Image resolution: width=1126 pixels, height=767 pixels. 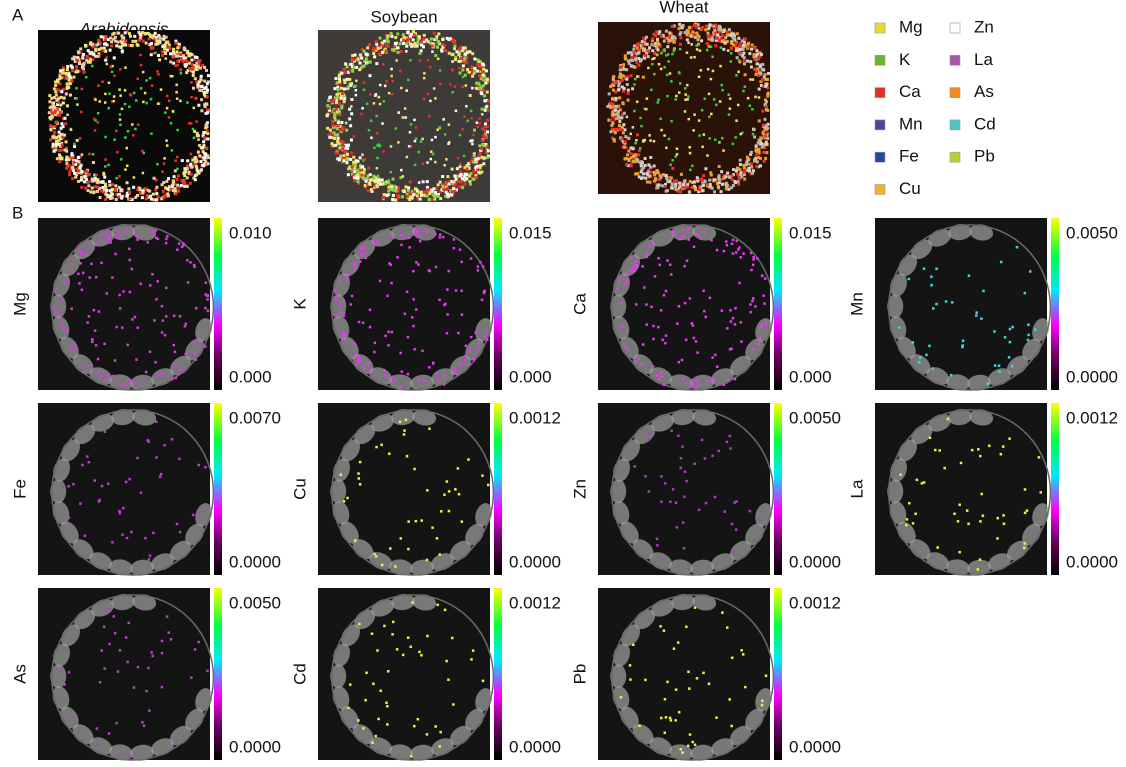 What do you see at coordinates (693, 307) in the screenshot?
I see `seed-outline` at bounding box center [693, 307].